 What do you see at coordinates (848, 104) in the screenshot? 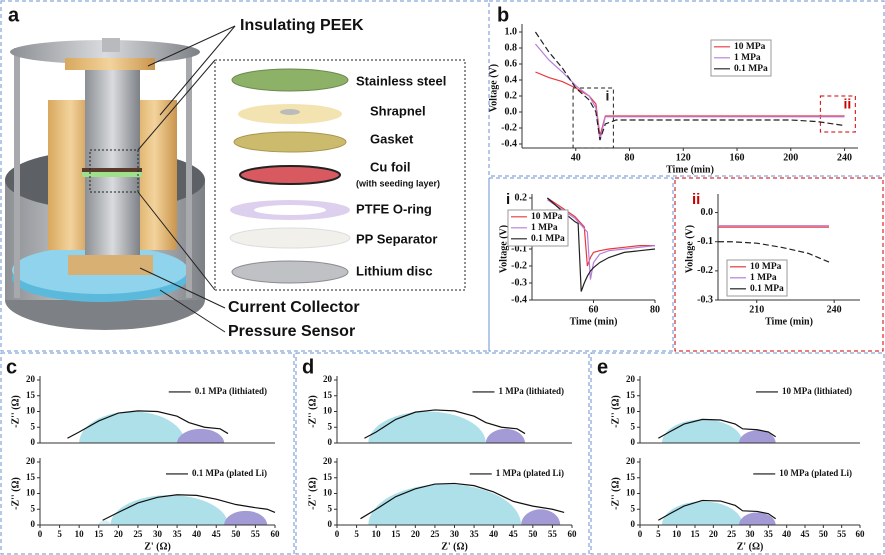
I see `zoom-region-label: ii` at bounding box center [848, 104].